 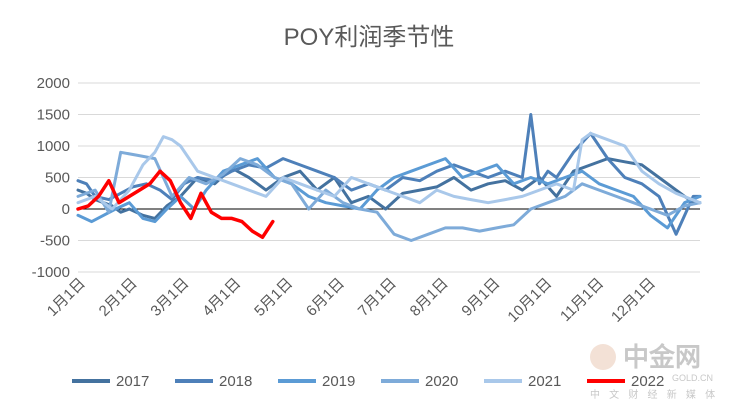 What do you see at coordinates (369, 37) in the screenshot?
I see `chart-title: POY利润季节性` at bounding box center [369, 37].